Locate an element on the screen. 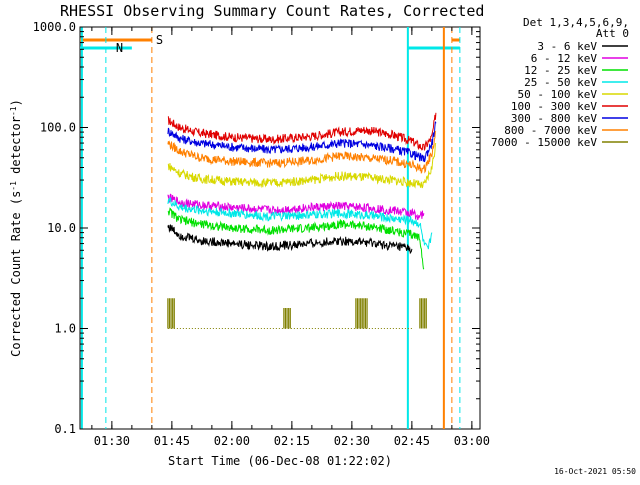  legend-label: 3 - 6 keV is located at coordinates (567, 46).